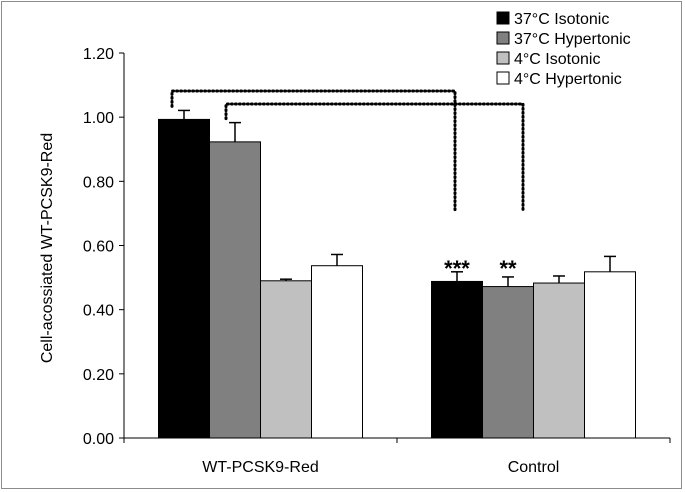 The height and width of the screenshot is (492, 685). What do you see at coordinates (534, 467) in the screenshot?
I see `x-category-label: Control` at bounding box center [534, 467].